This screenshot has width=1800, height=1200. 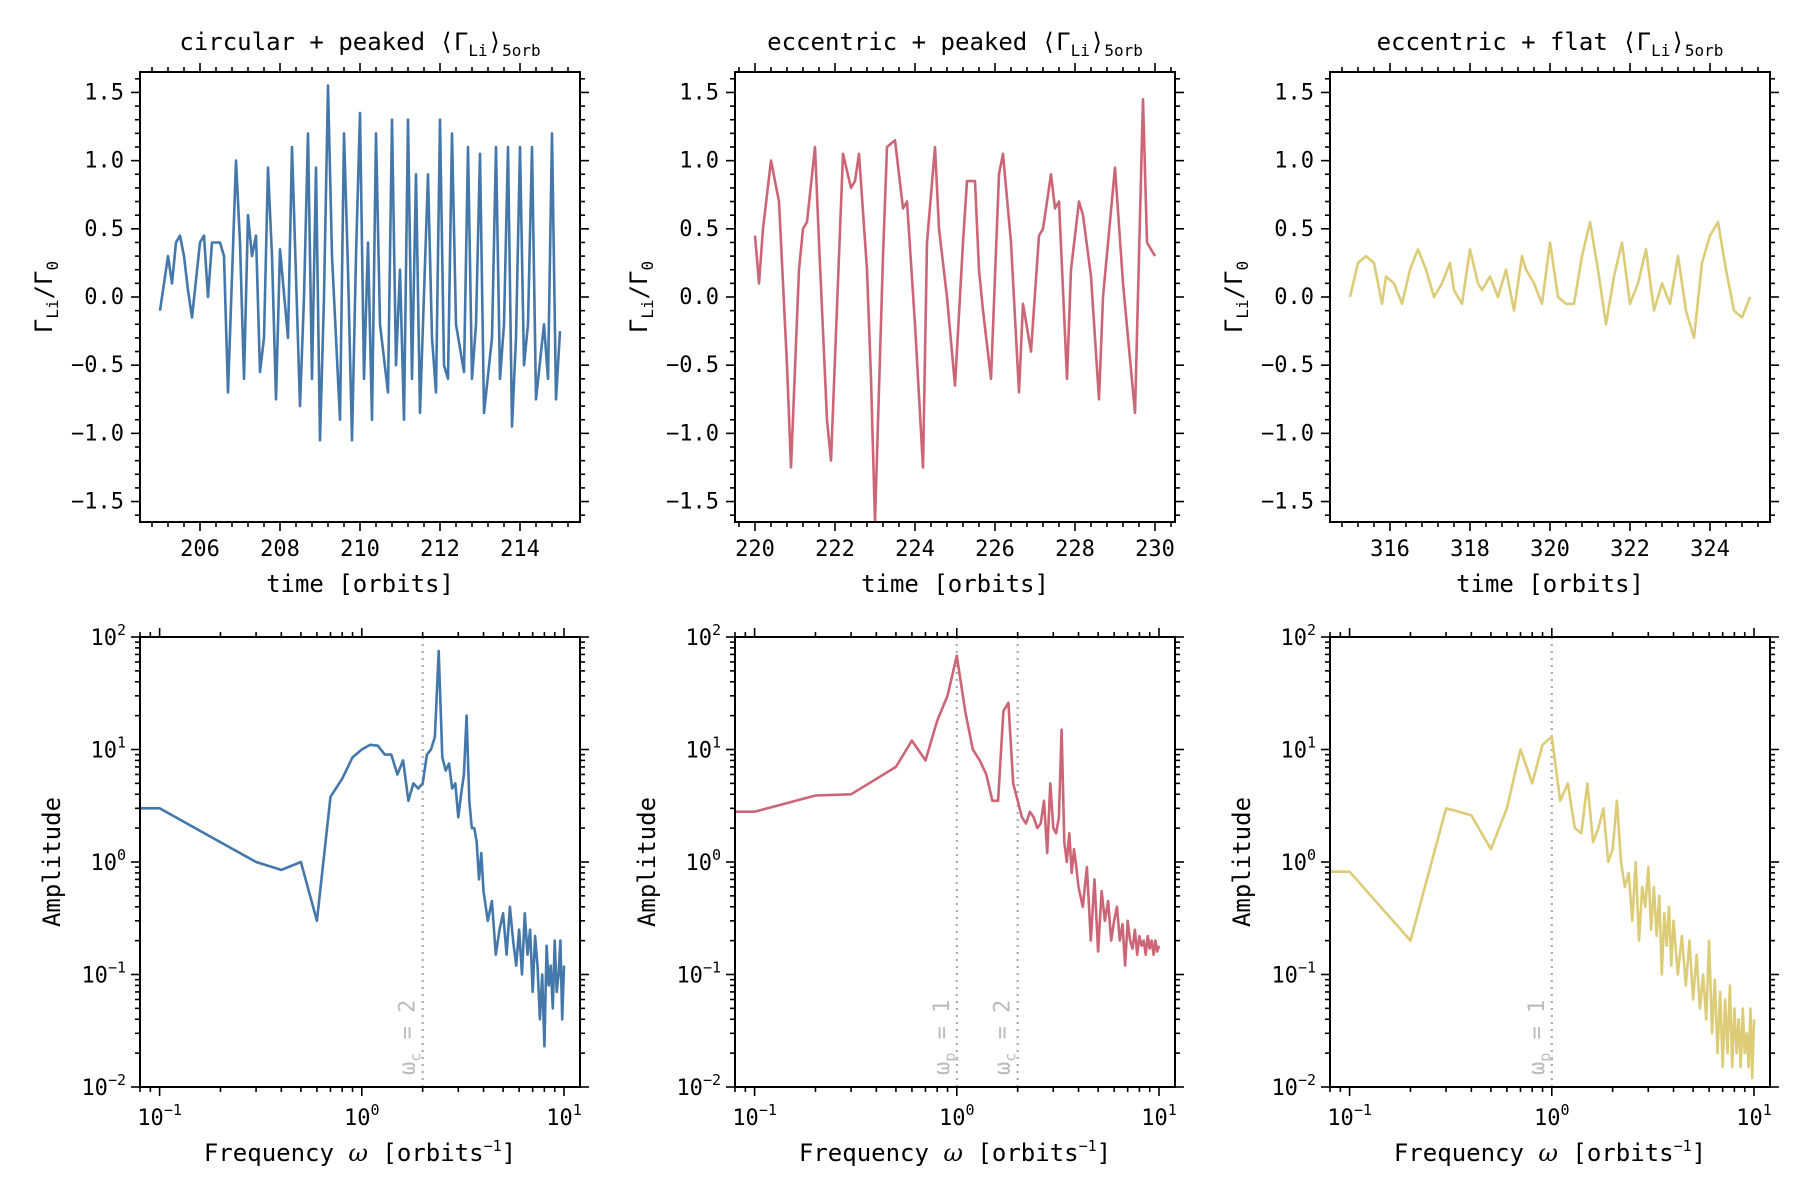 I want to click on x-tick-label: 228, so click(x=1075, y=549).